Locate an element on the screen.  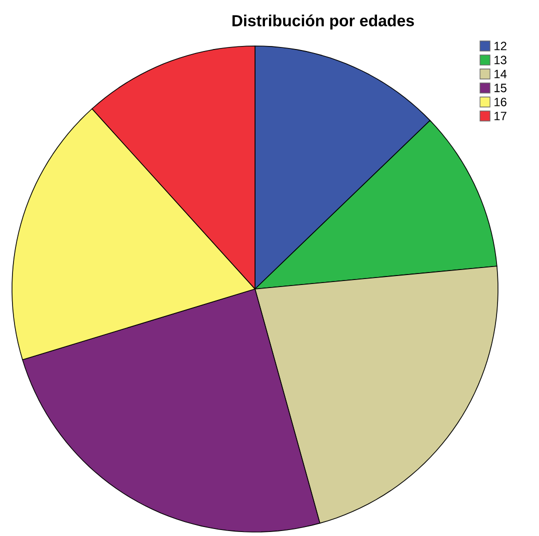
legend-label: 17 is located at coordinates (500, 116).